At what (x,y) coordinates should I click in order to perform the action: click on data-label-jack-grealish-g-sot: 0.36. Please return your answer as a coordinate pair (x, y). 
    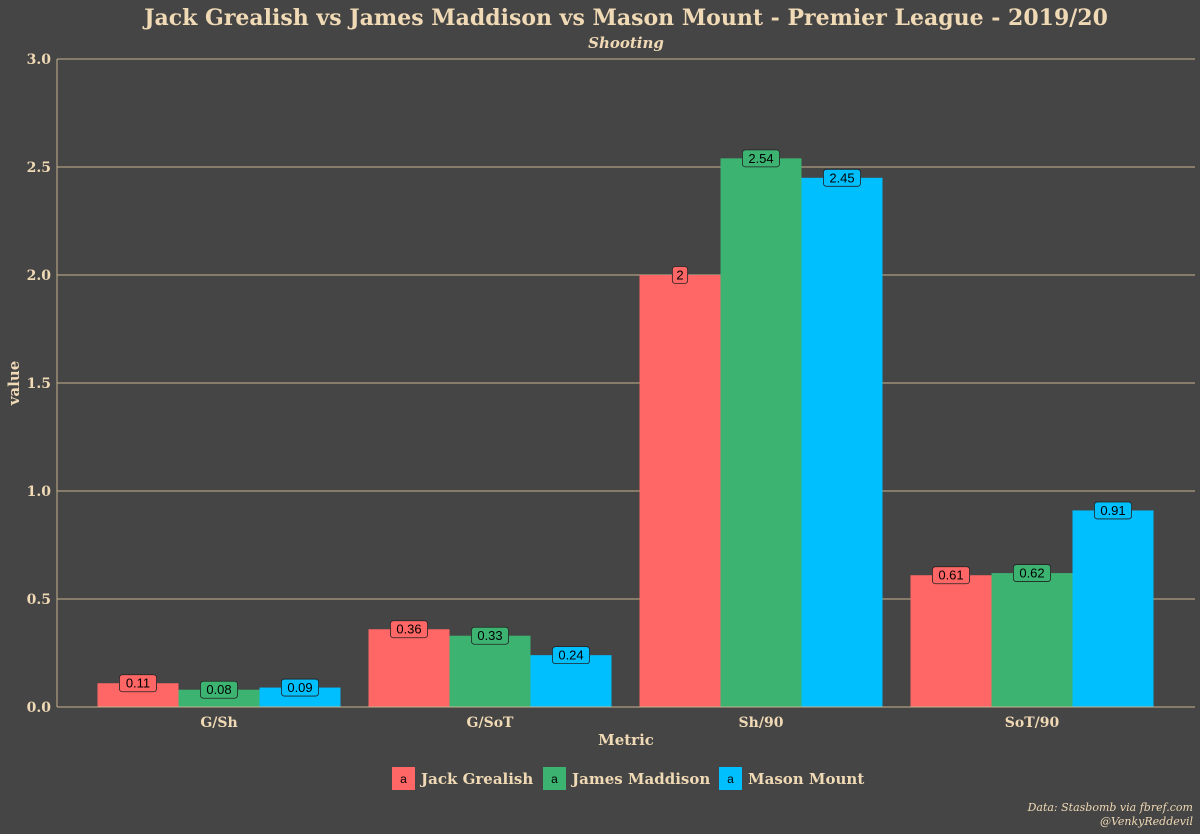
    Looking at the image, I should click on (408, 629).